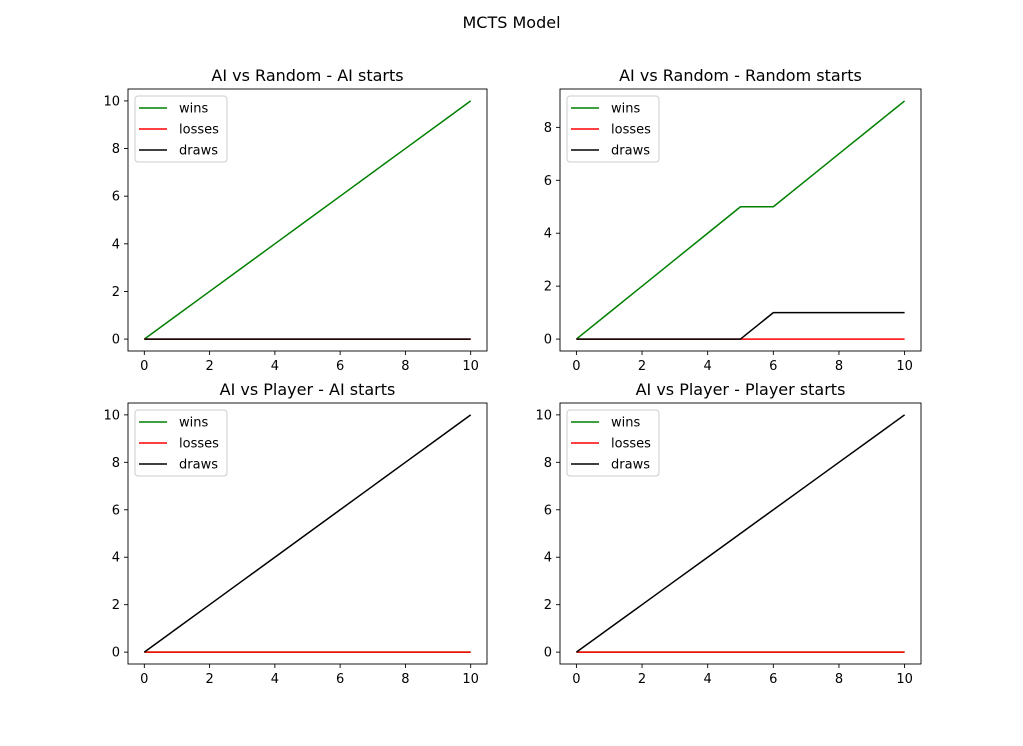  I want to click on subplot-title: AI vs Random - Random starts, so click(740, 75).